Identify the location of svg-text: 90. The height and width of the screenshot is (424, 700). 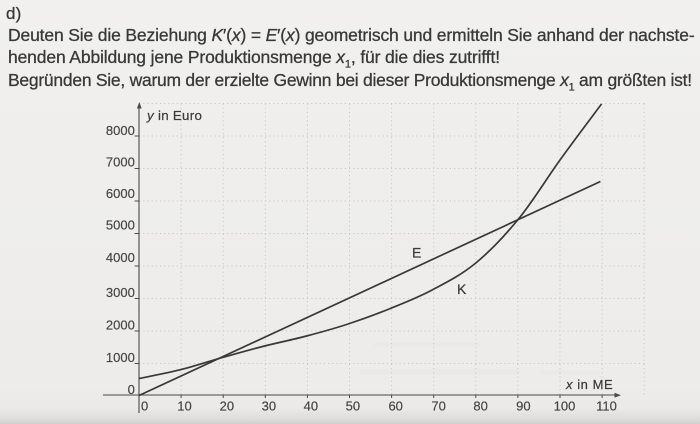
(523, 405).